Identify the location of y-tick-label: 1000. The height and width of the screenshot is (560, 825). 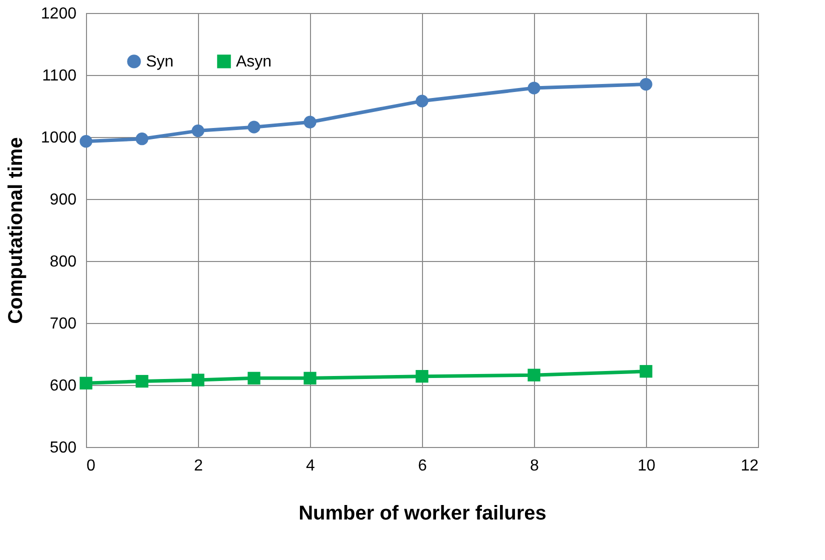
(58, 138).